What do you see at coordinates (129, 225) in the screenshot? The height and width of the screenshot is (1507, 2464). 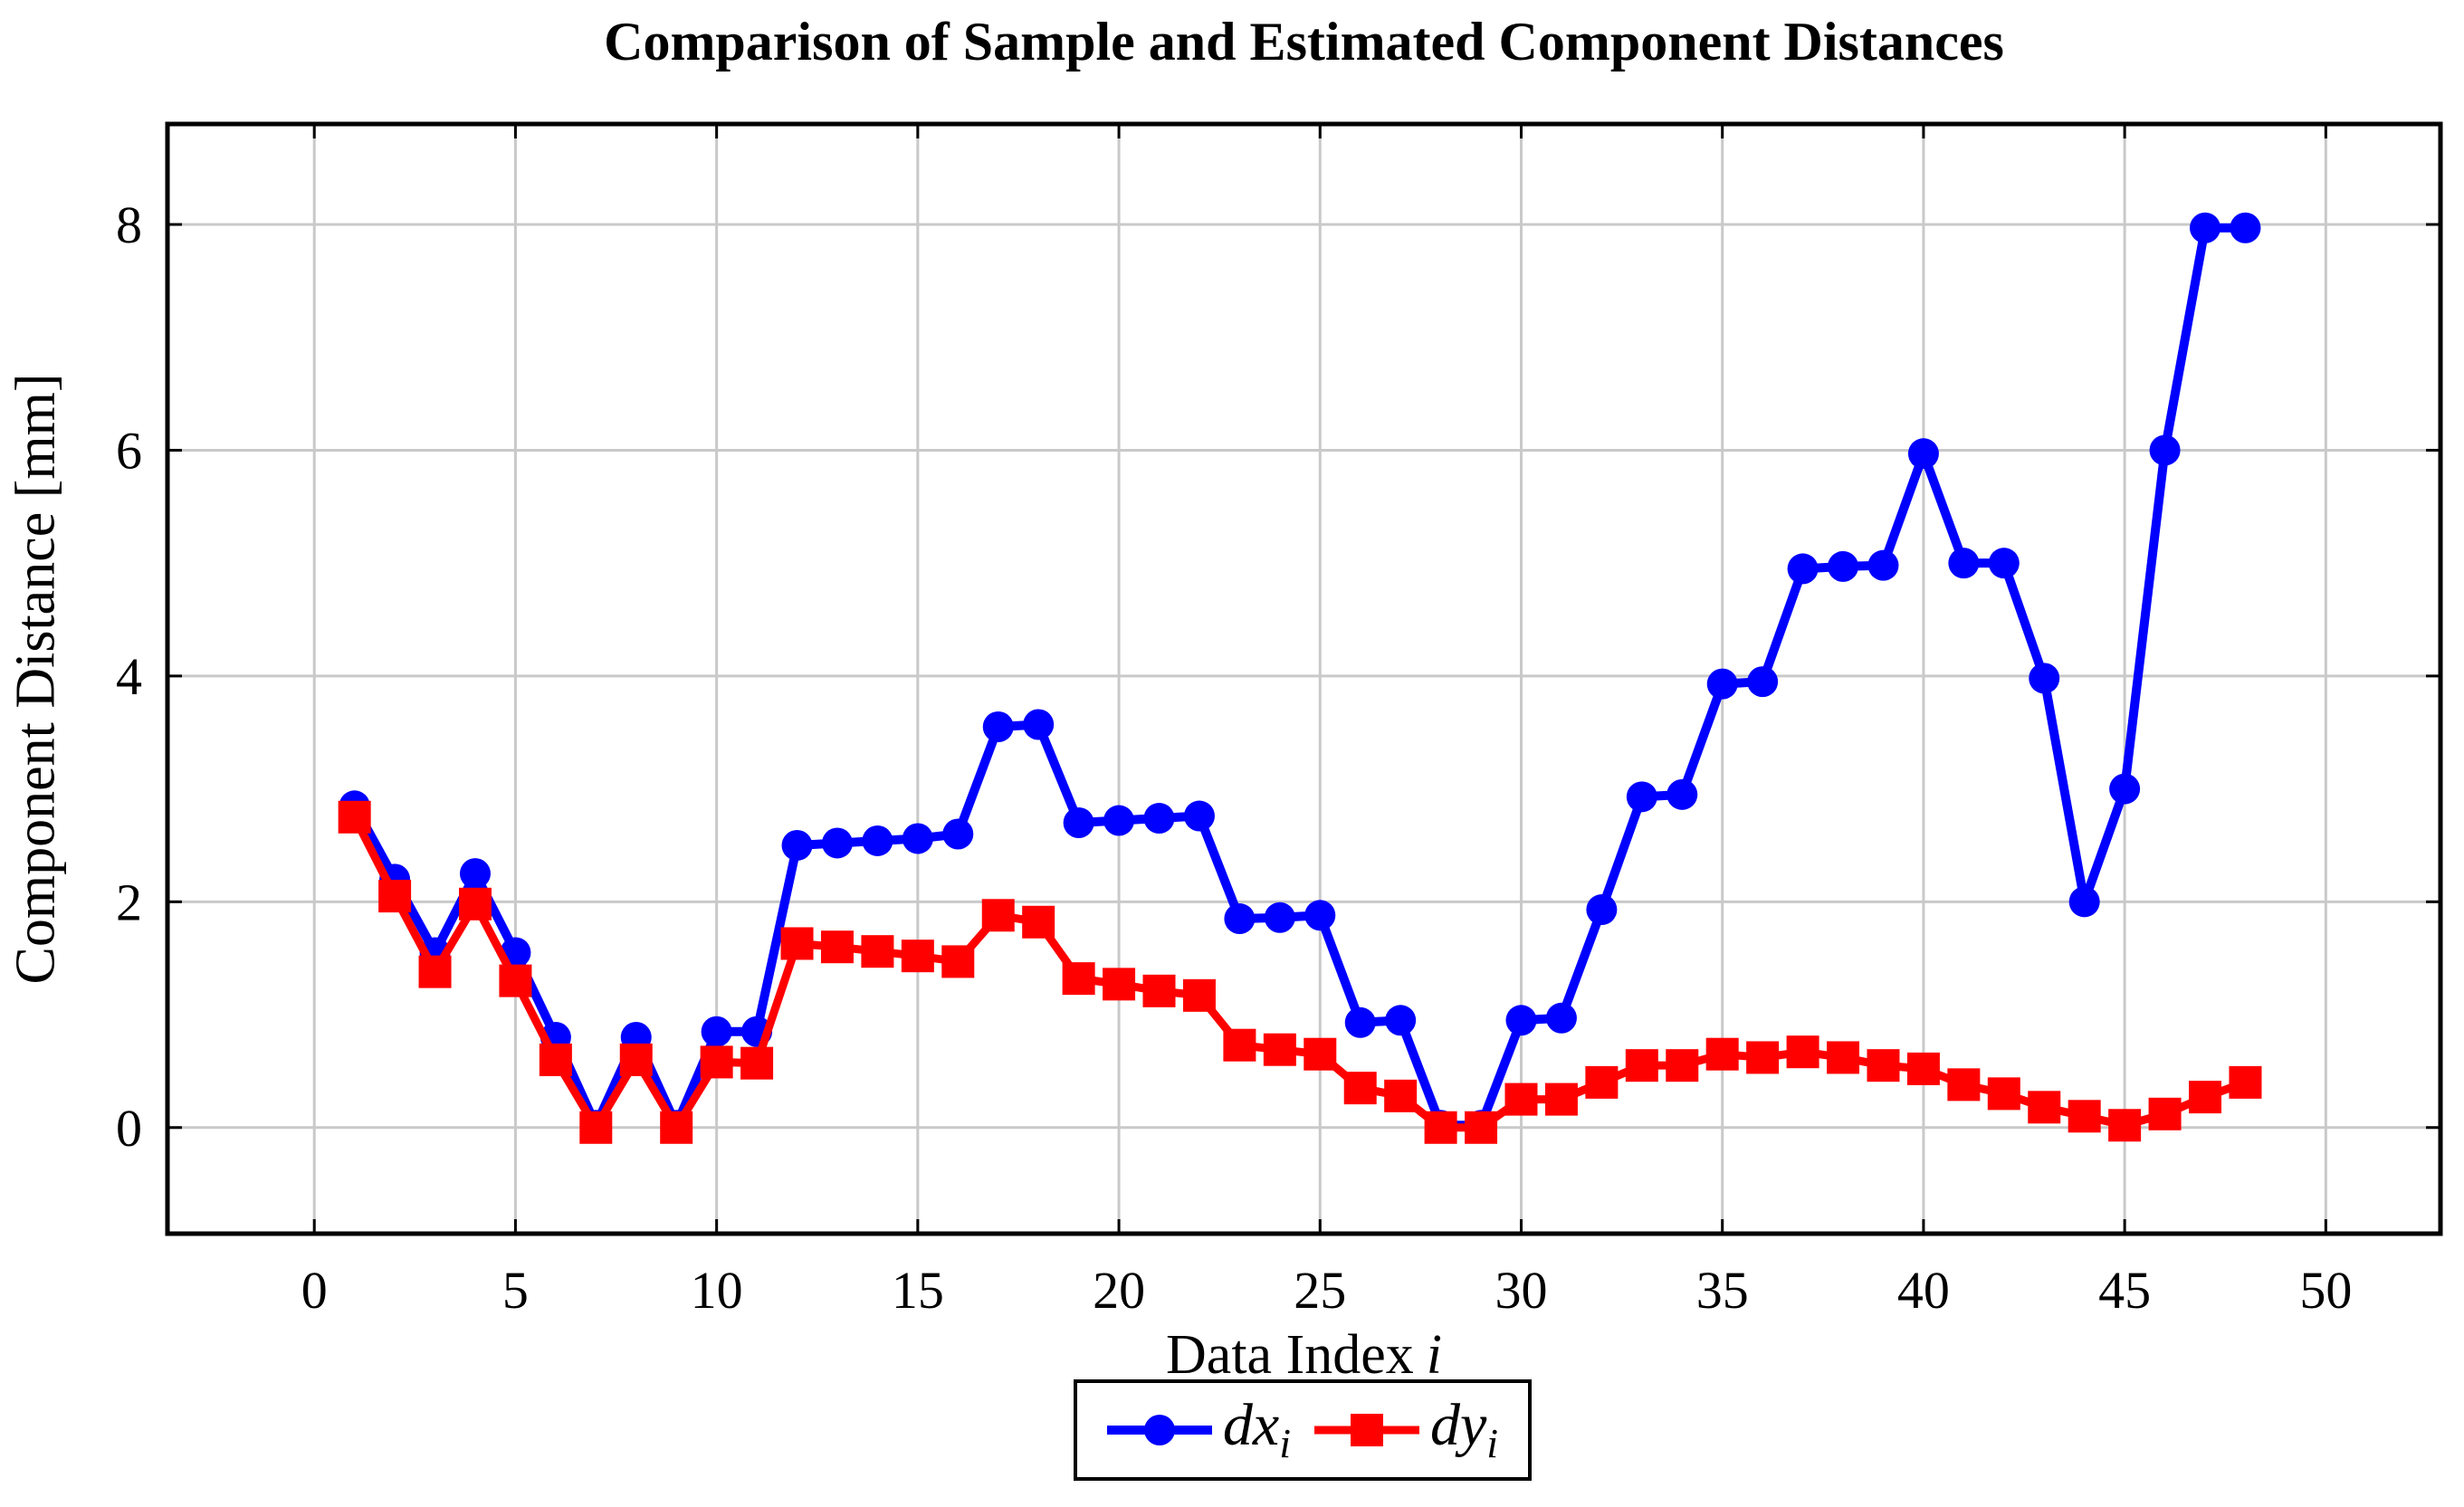 I see `y-tick-label: 8` at bounding box center [129, 225].